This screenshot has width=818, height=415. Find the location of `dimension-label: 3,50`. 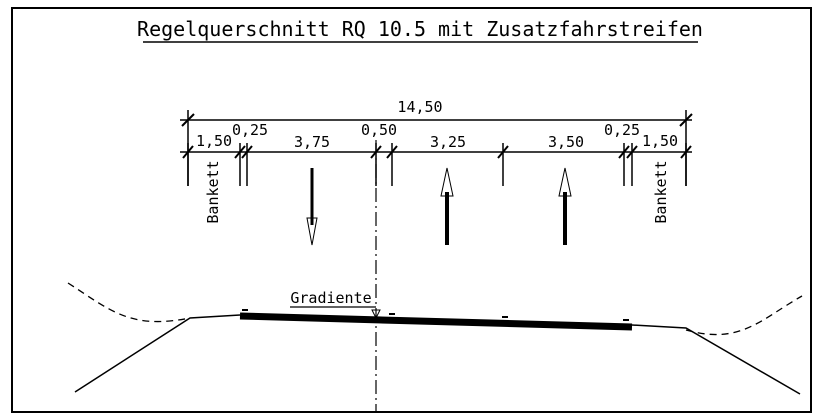

dimension-label: 3,50 is located at coordinates (566, 142).